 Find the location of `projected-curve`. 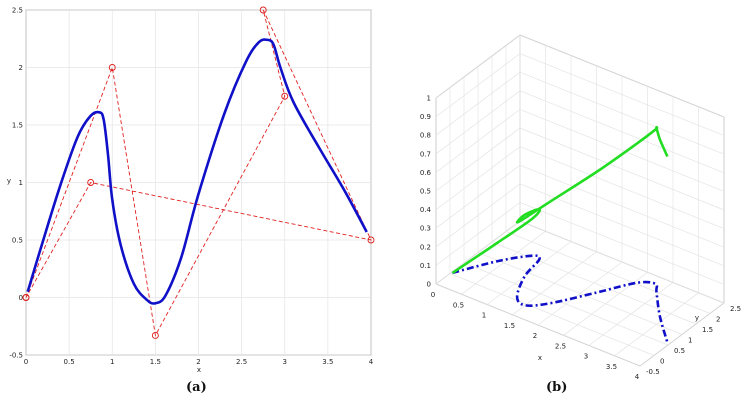

projected-curve is located at coordinates (560, 298).